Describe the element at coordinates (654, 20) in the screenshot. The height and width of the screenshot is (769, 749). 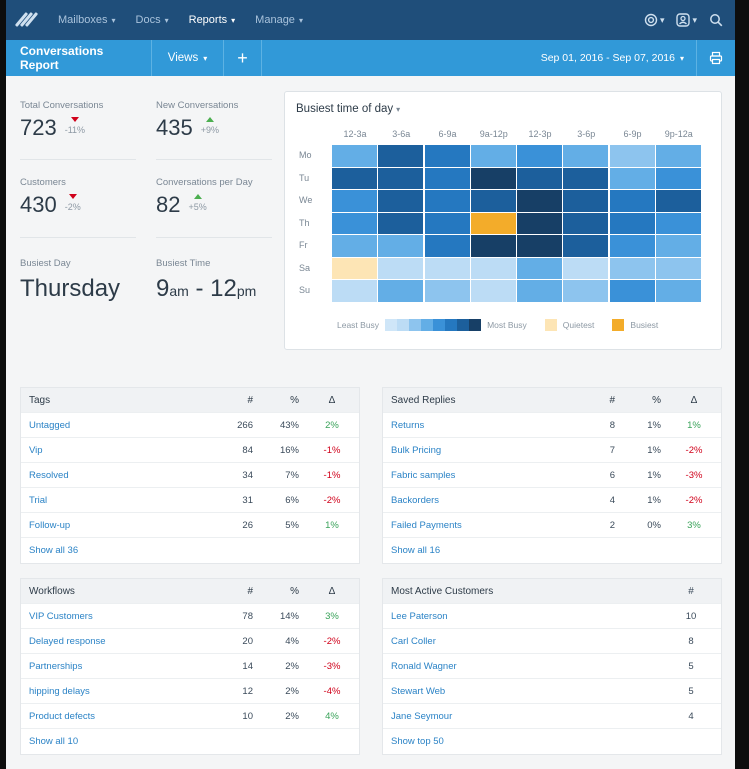
I see `help-menu-button: ▾` at that location.